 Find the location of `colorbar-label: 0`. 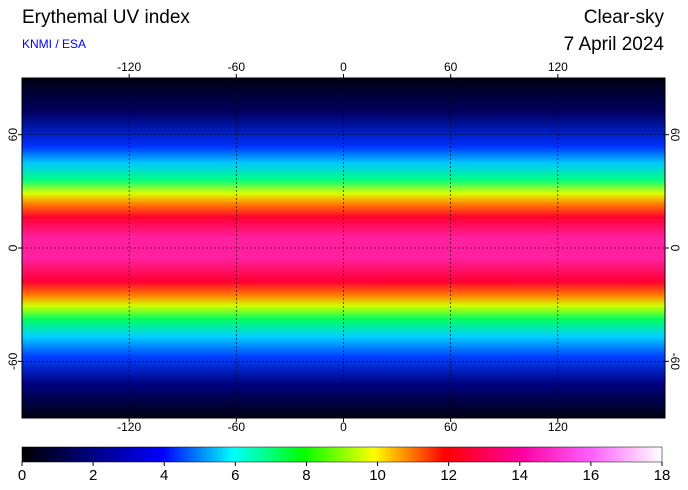

colorbar-label: 0 is located at coordinates (22, 475).